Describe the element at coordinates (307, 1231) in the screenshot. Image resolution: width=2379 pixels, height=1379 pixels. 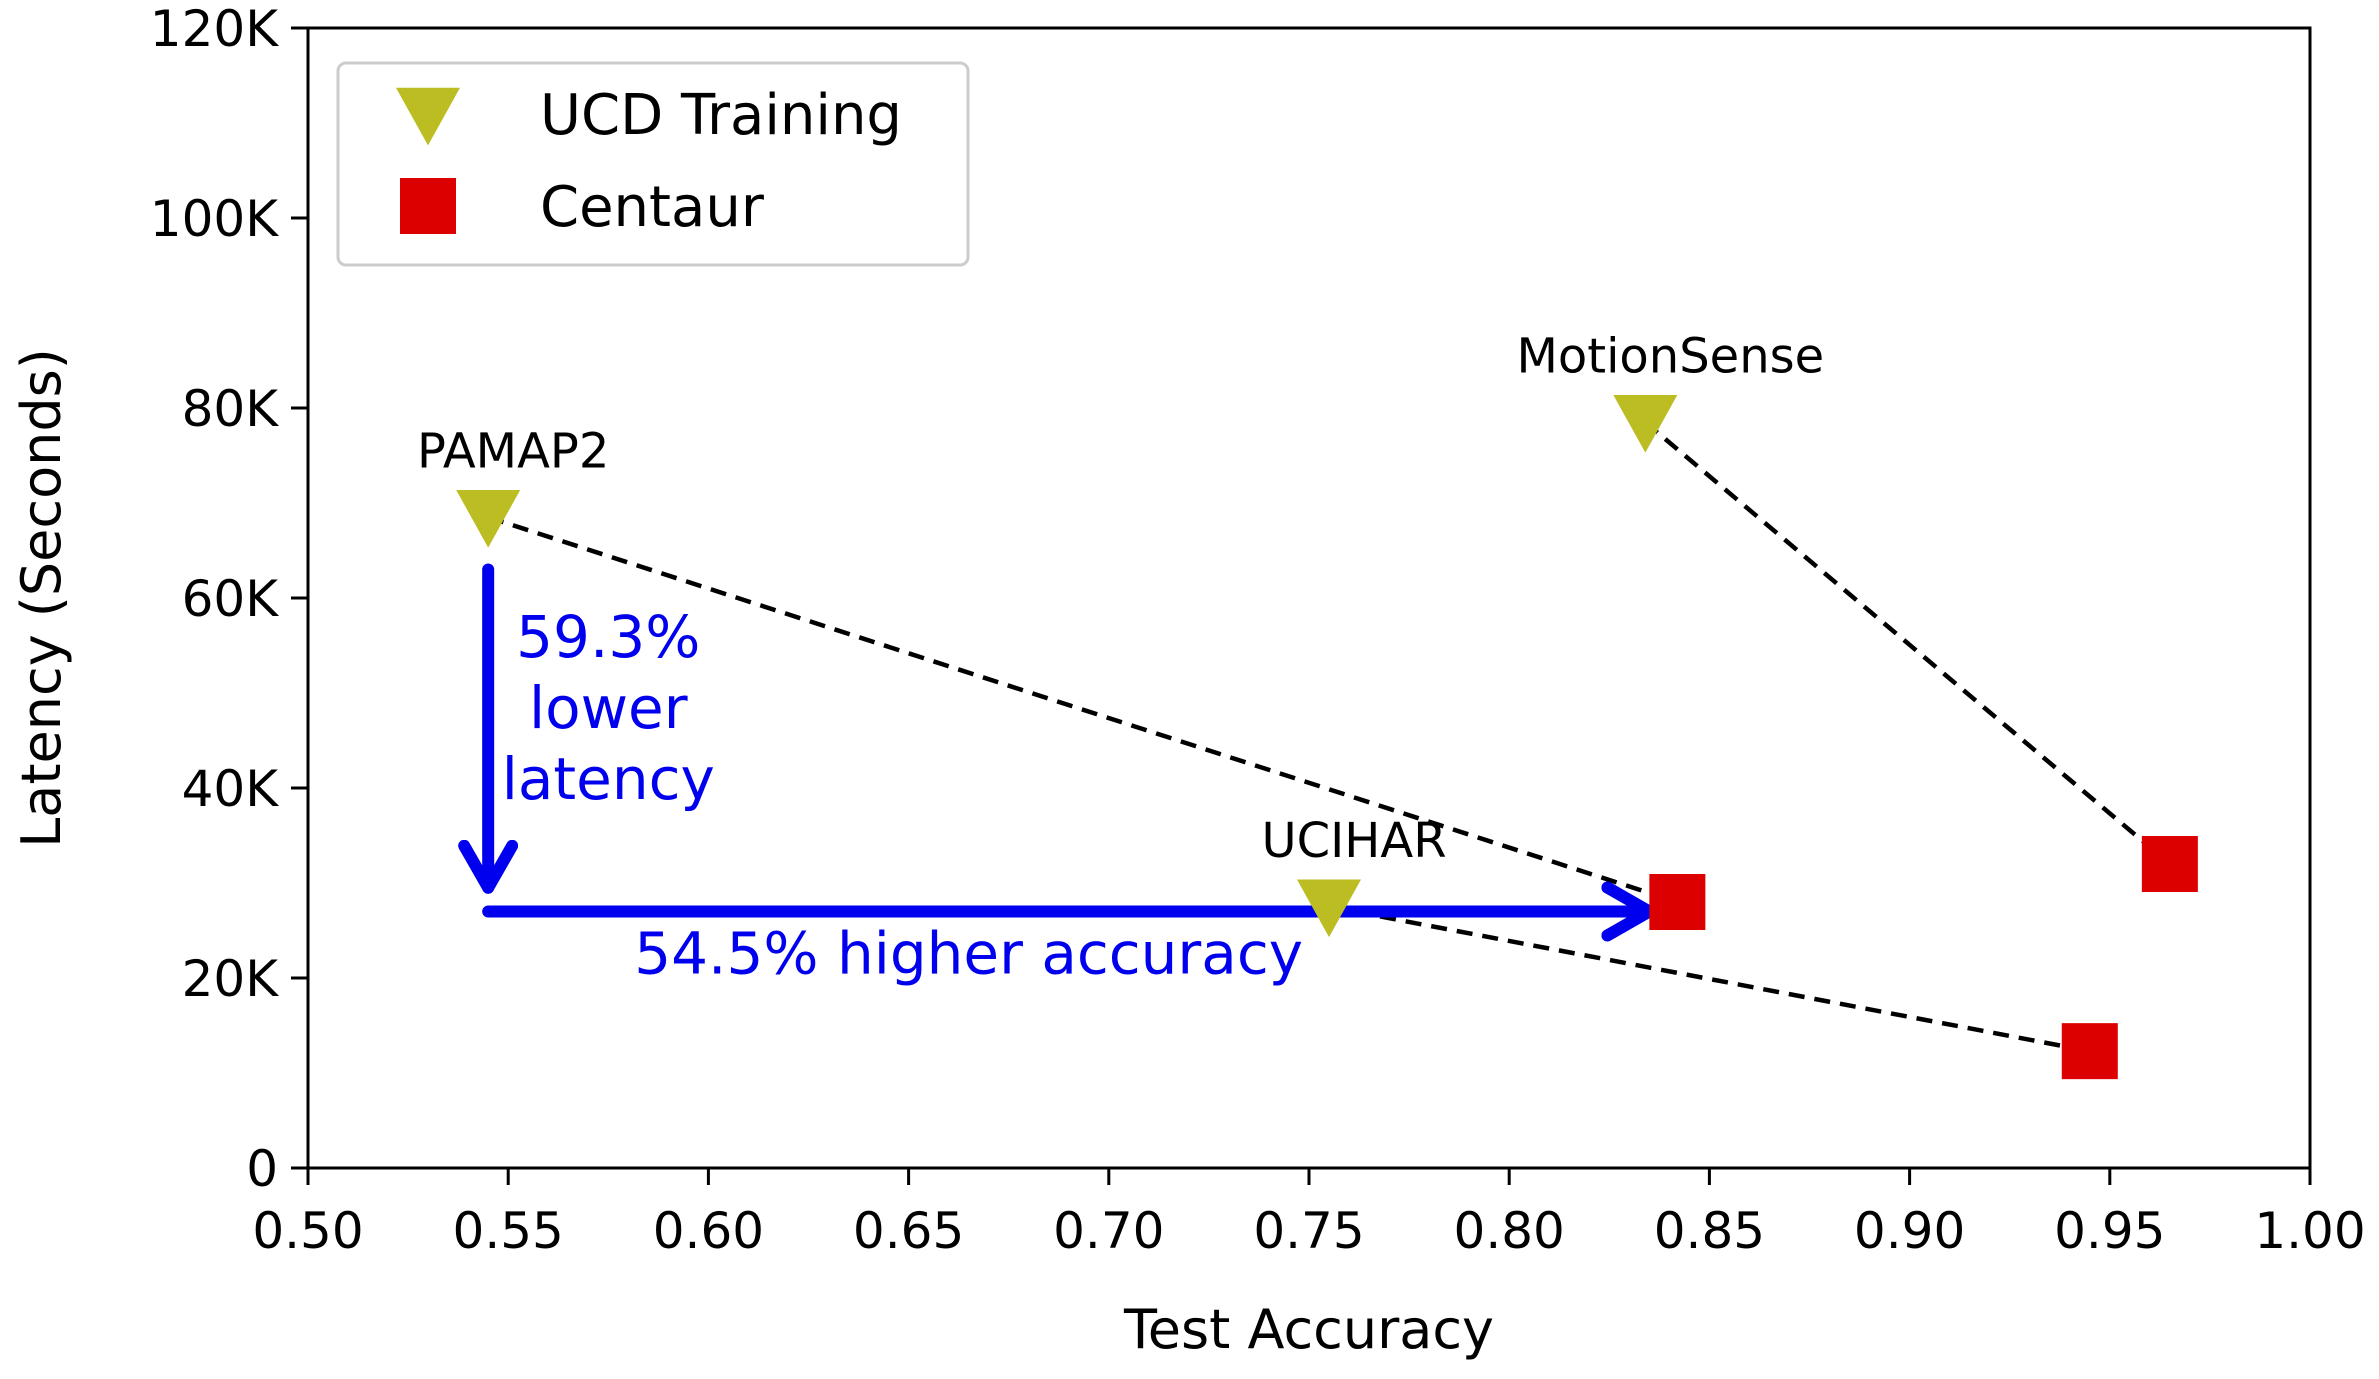
I see `x-tick-label: 0.50` at that location.